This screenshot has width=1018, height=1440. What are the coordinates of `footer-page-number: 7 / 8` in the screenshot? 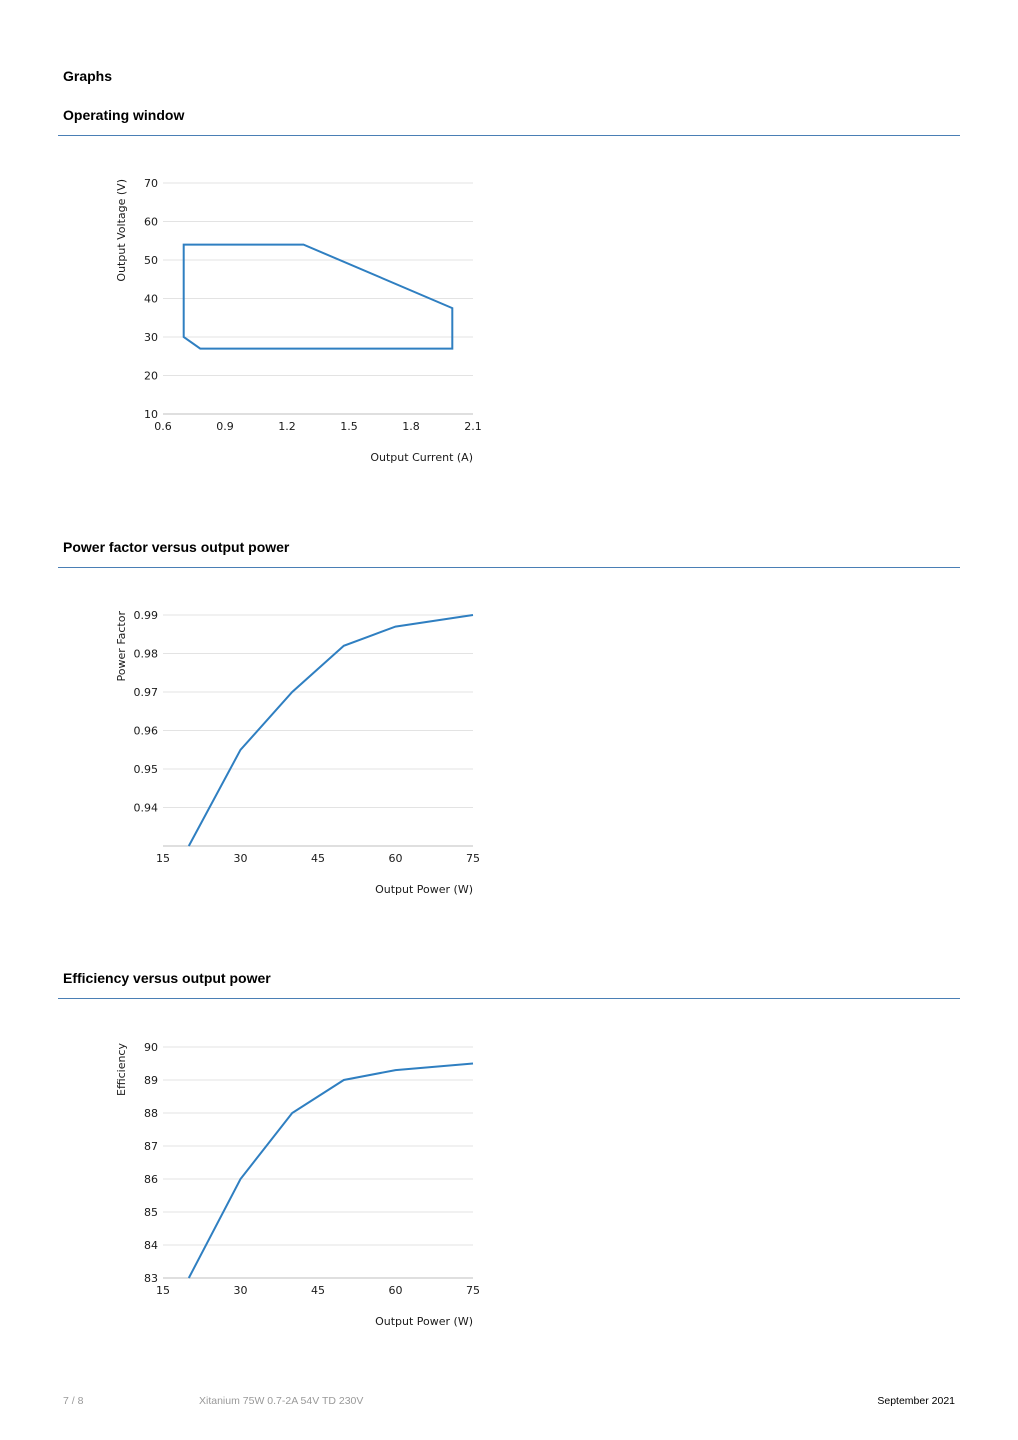 It's located at (73, 1401).